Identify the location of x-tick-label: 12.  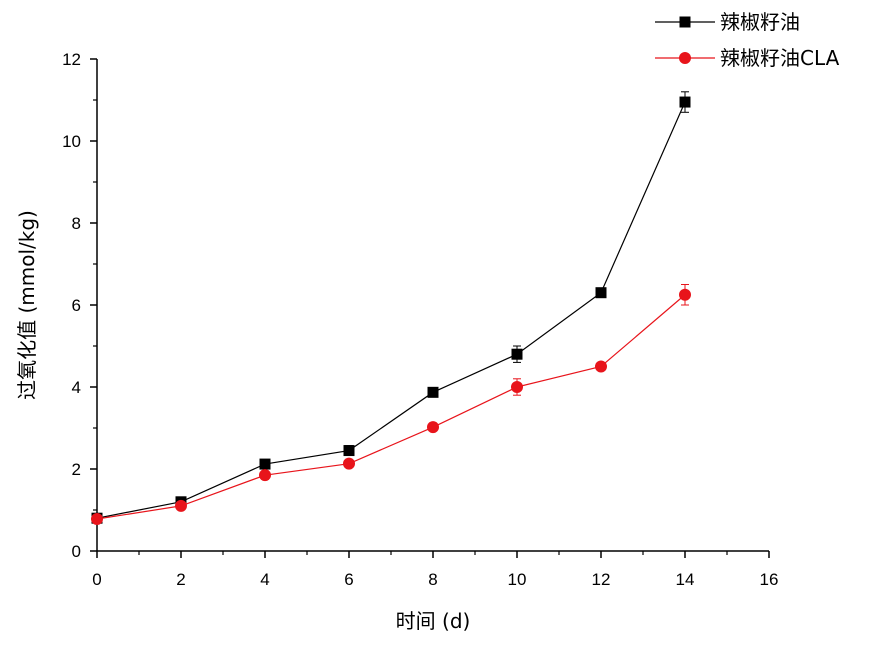
(601, 579).